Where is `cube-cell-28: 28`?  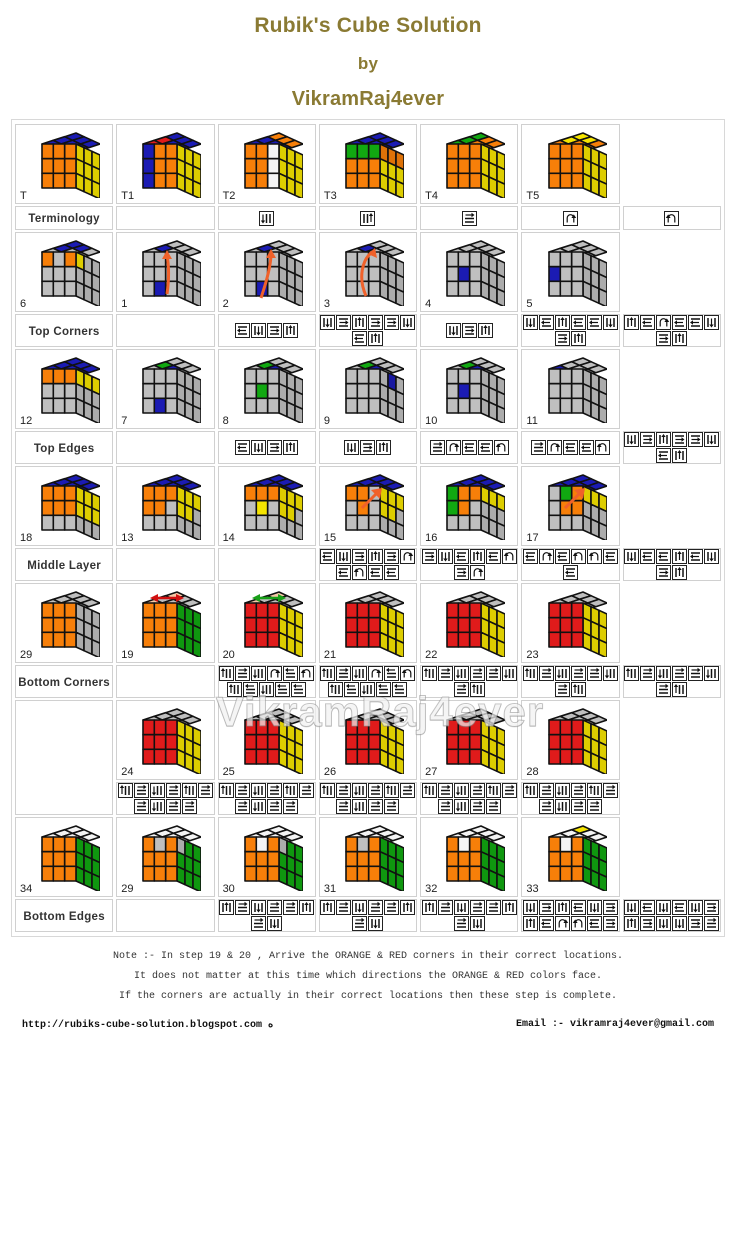 cube-cell-28: 28 is located at coordinates (570, 740).